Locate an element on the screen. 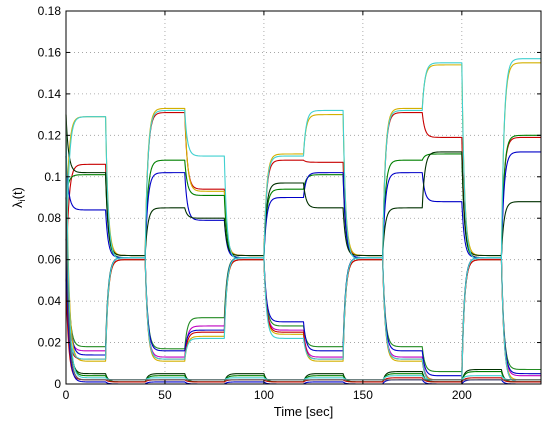 The image size is (550, 429). y-tick-label: 0.02 is located at coordinates (50, 343).